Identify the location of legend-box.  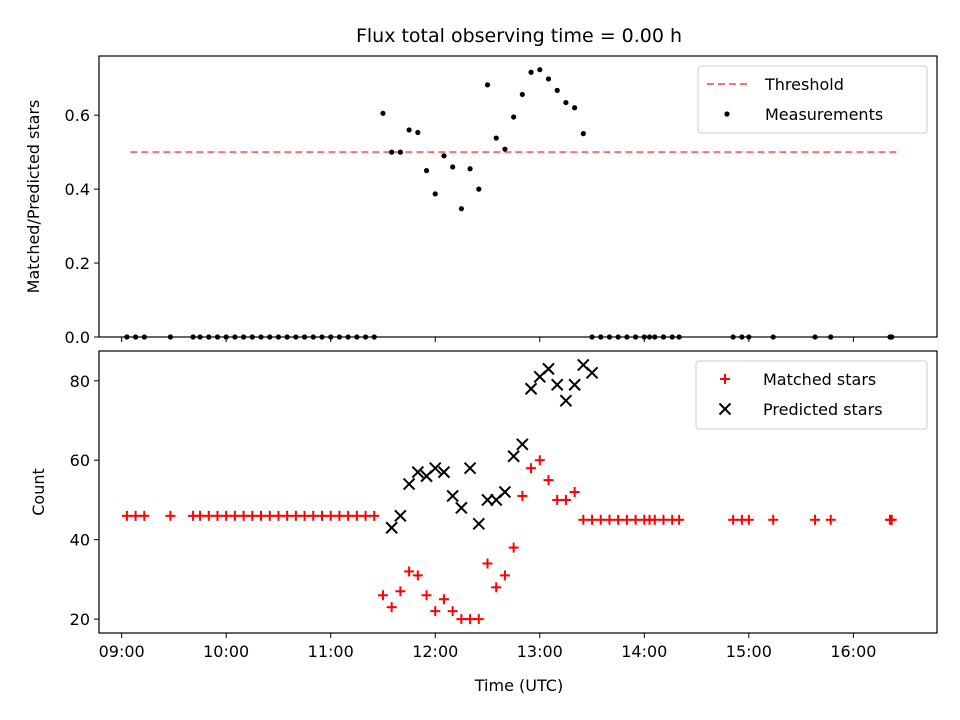
(811, 395).